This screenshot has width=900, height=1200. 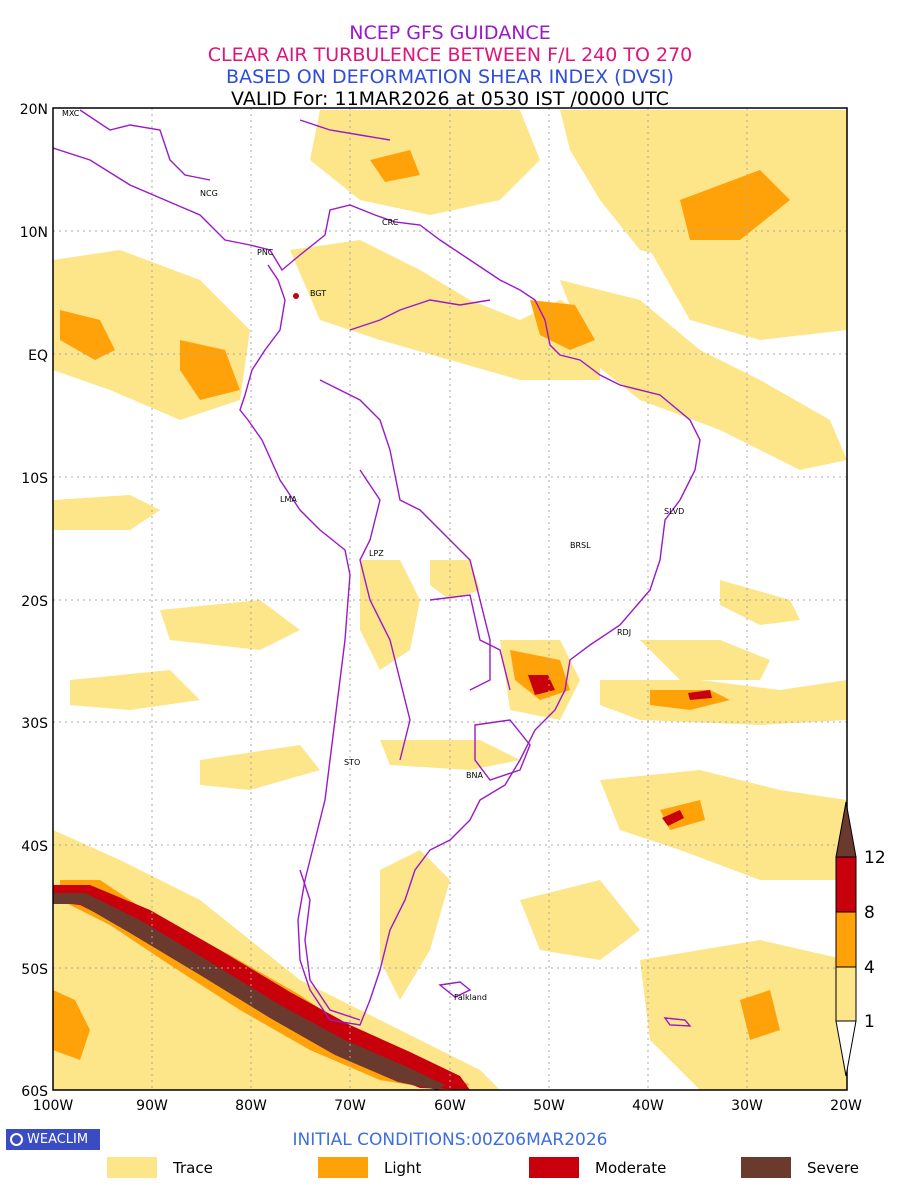 I want to click on title-line-3: BASED ON DEFORMATION SHEAR INDEX (DVSI), so click(x=450, y=77).